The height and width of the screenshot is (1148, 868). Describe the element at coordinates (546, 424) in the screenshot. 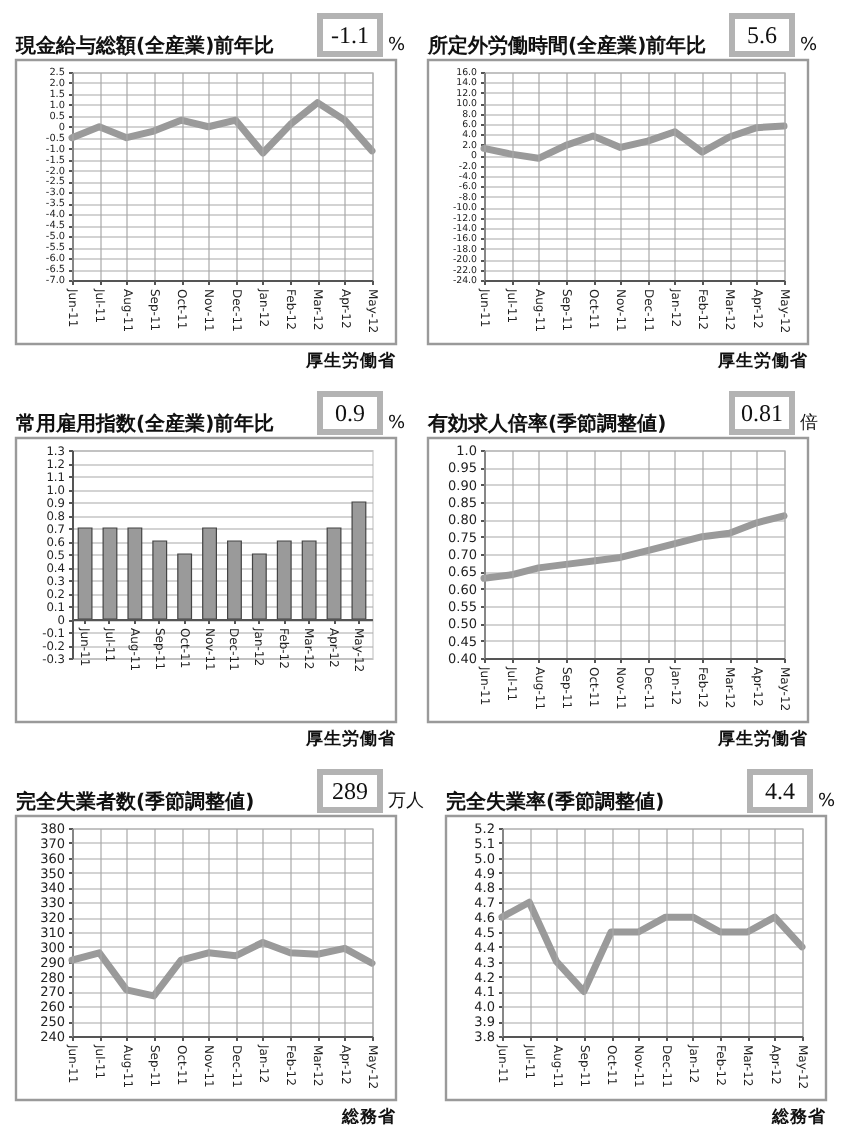

I see `chart-title: 有効求人倍率(季節調整値)` at that location.